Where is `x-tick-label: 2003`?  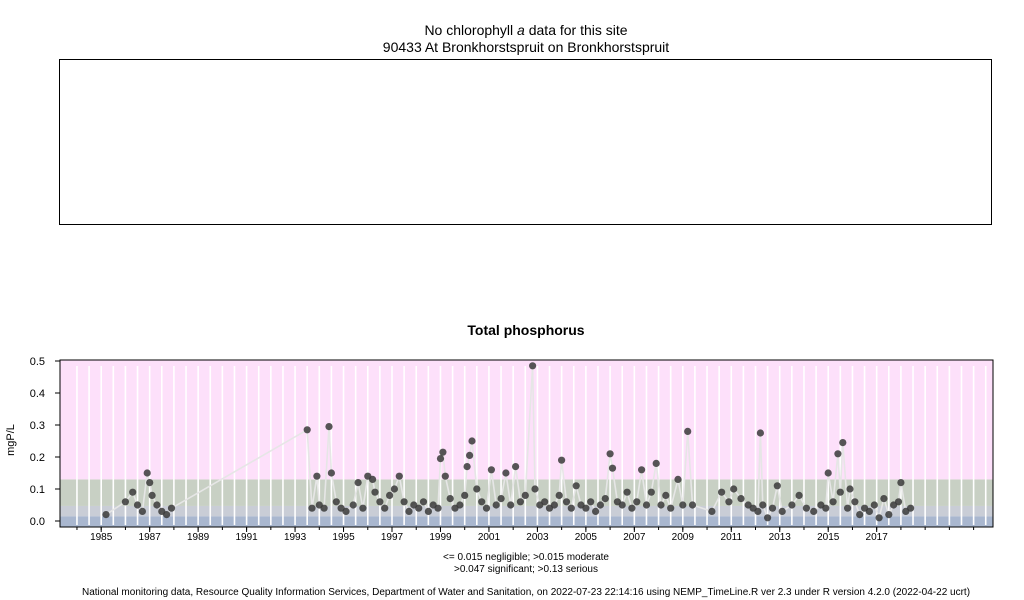
x-tick-label: 2003 is located at coordinates (537, 537).